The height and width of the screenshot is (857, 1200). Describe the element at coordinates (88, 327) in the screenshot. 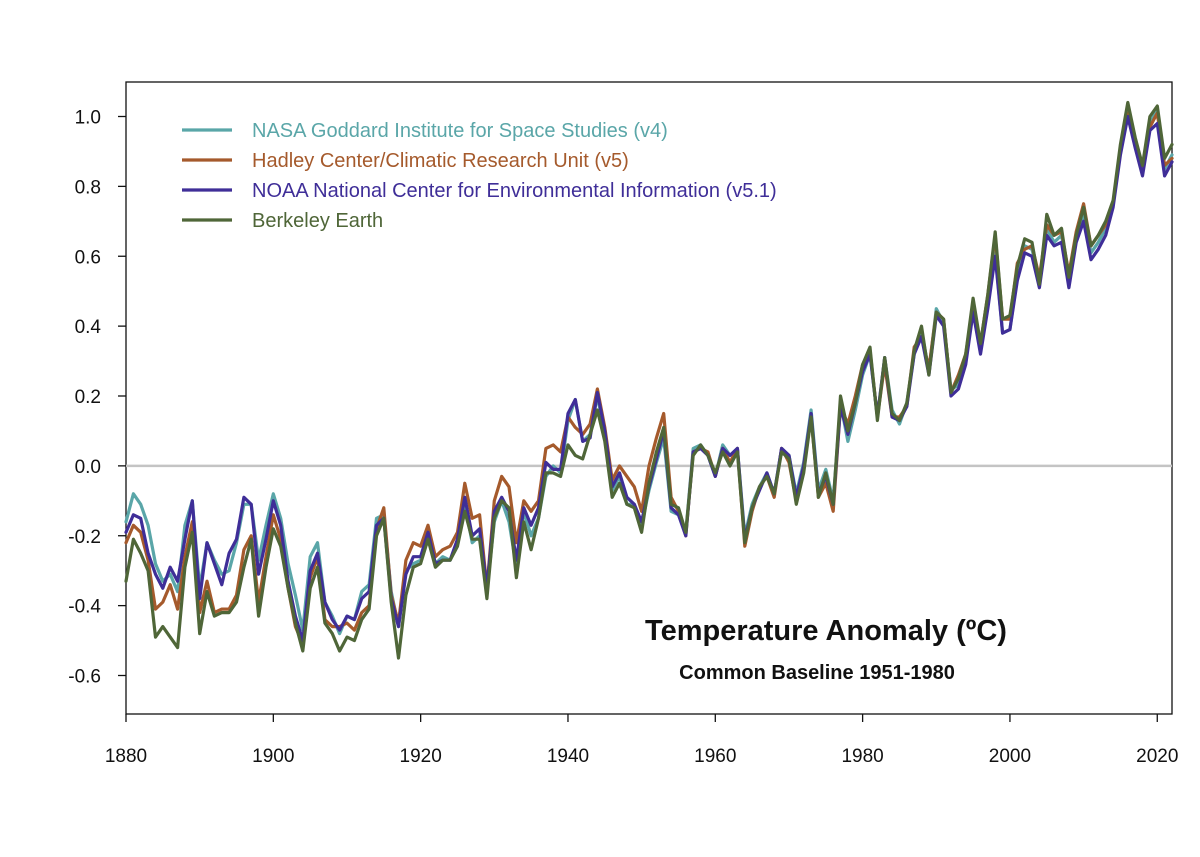

I see `y-tick-label: 0.4` at that location.